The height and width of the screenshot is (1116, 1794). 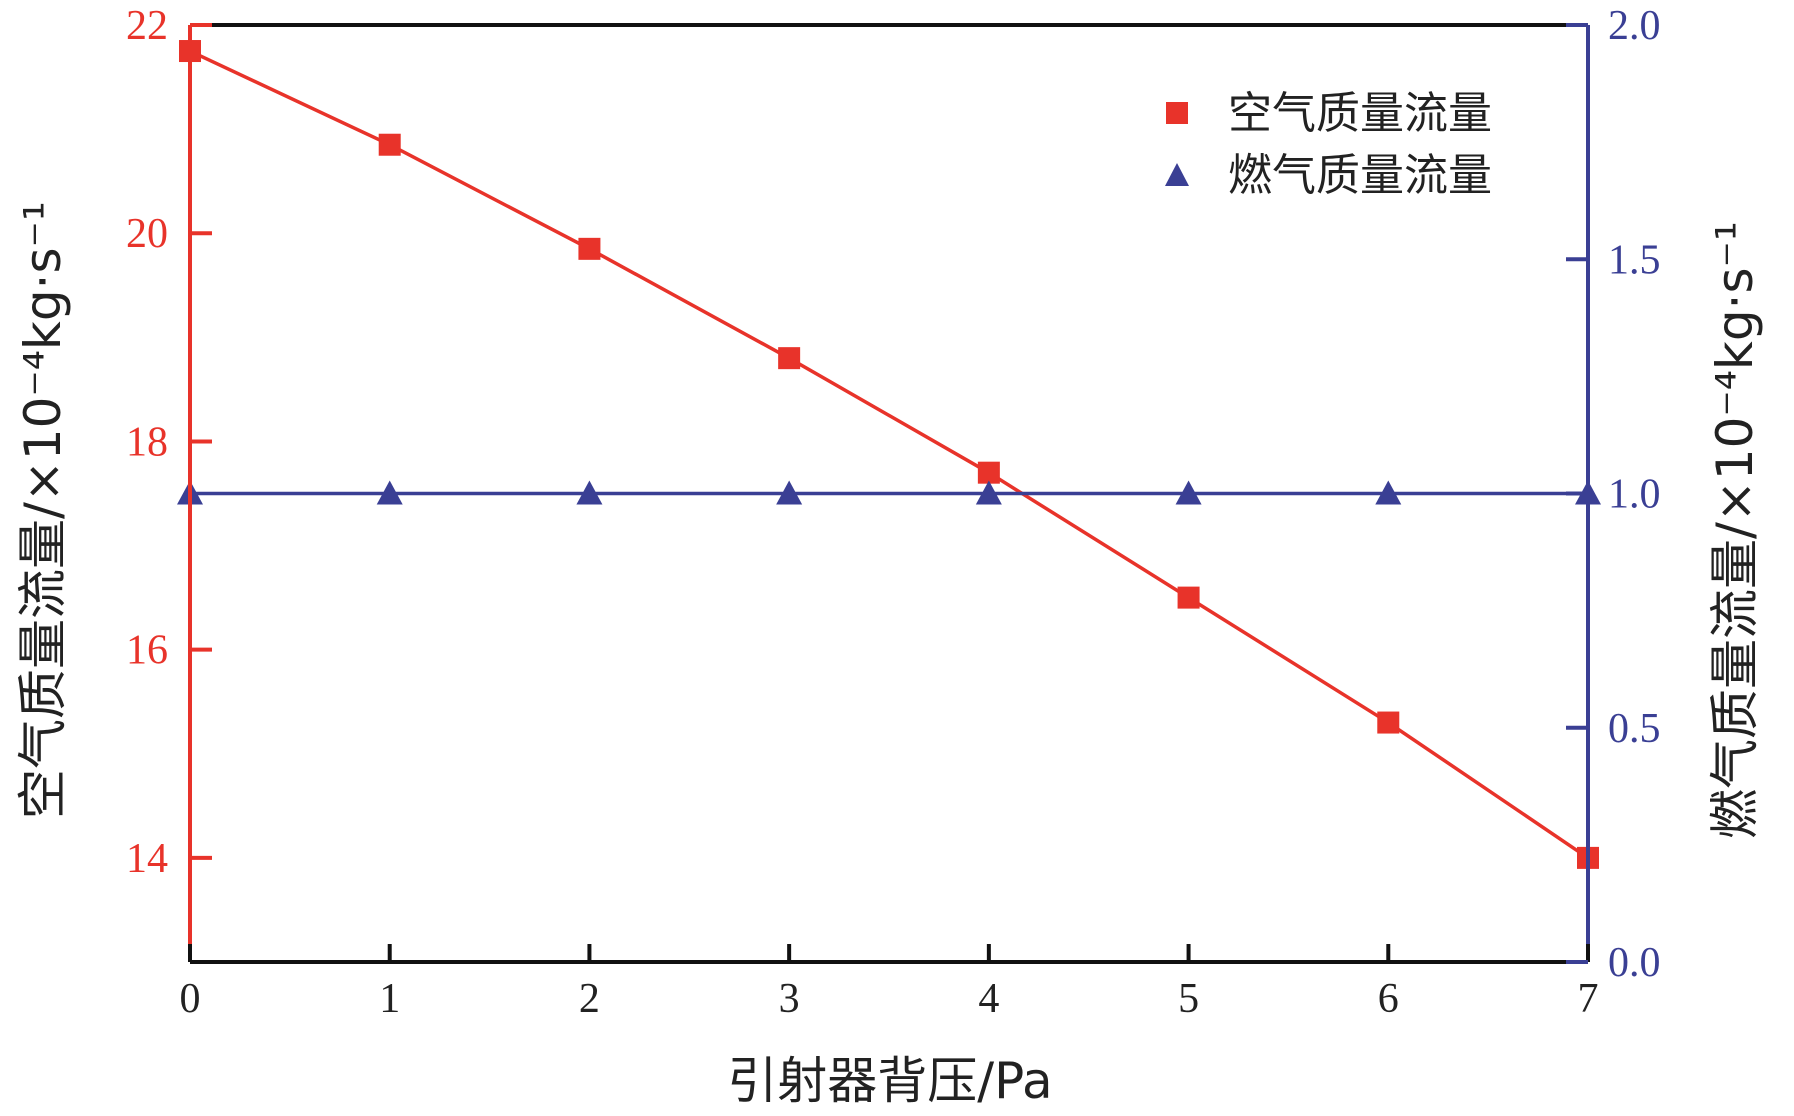 I want to click on y-right-tick-label-1: 0.5, so click(x=1634, y=729).